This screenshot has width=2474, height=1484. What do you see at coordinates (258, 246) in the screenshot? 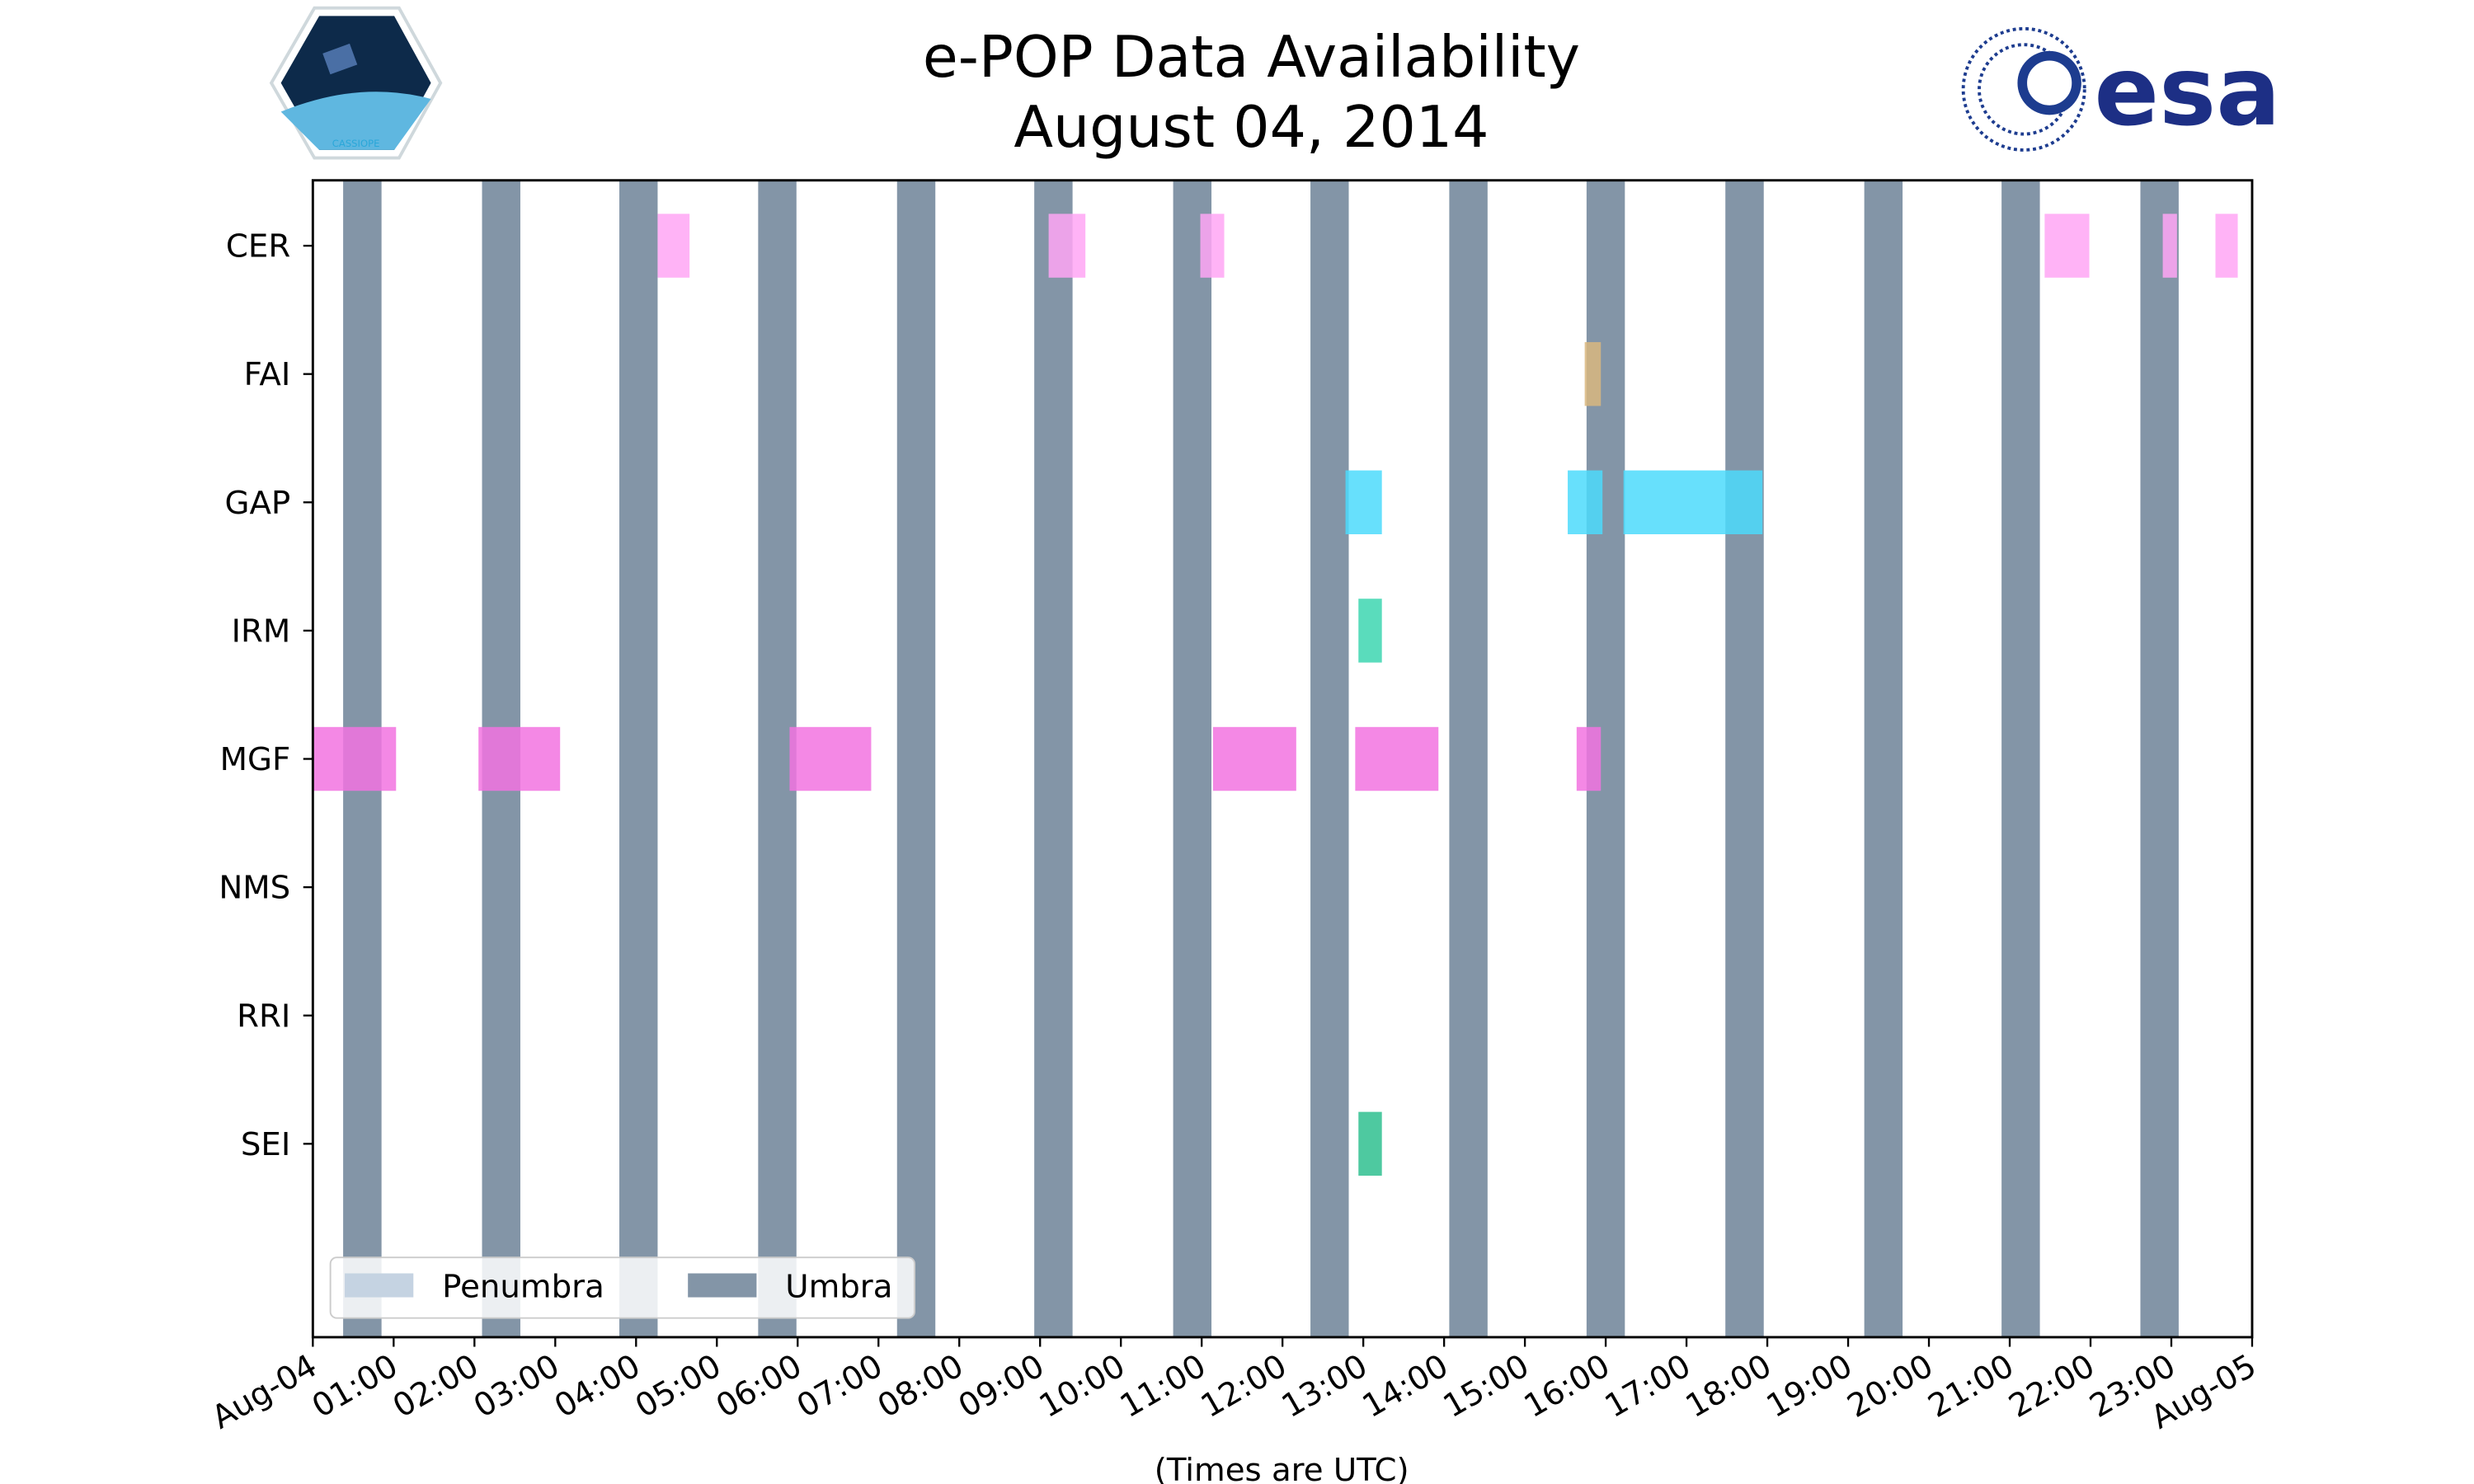
I see `y-tick-label: CER` at bounding box center [258, 246].